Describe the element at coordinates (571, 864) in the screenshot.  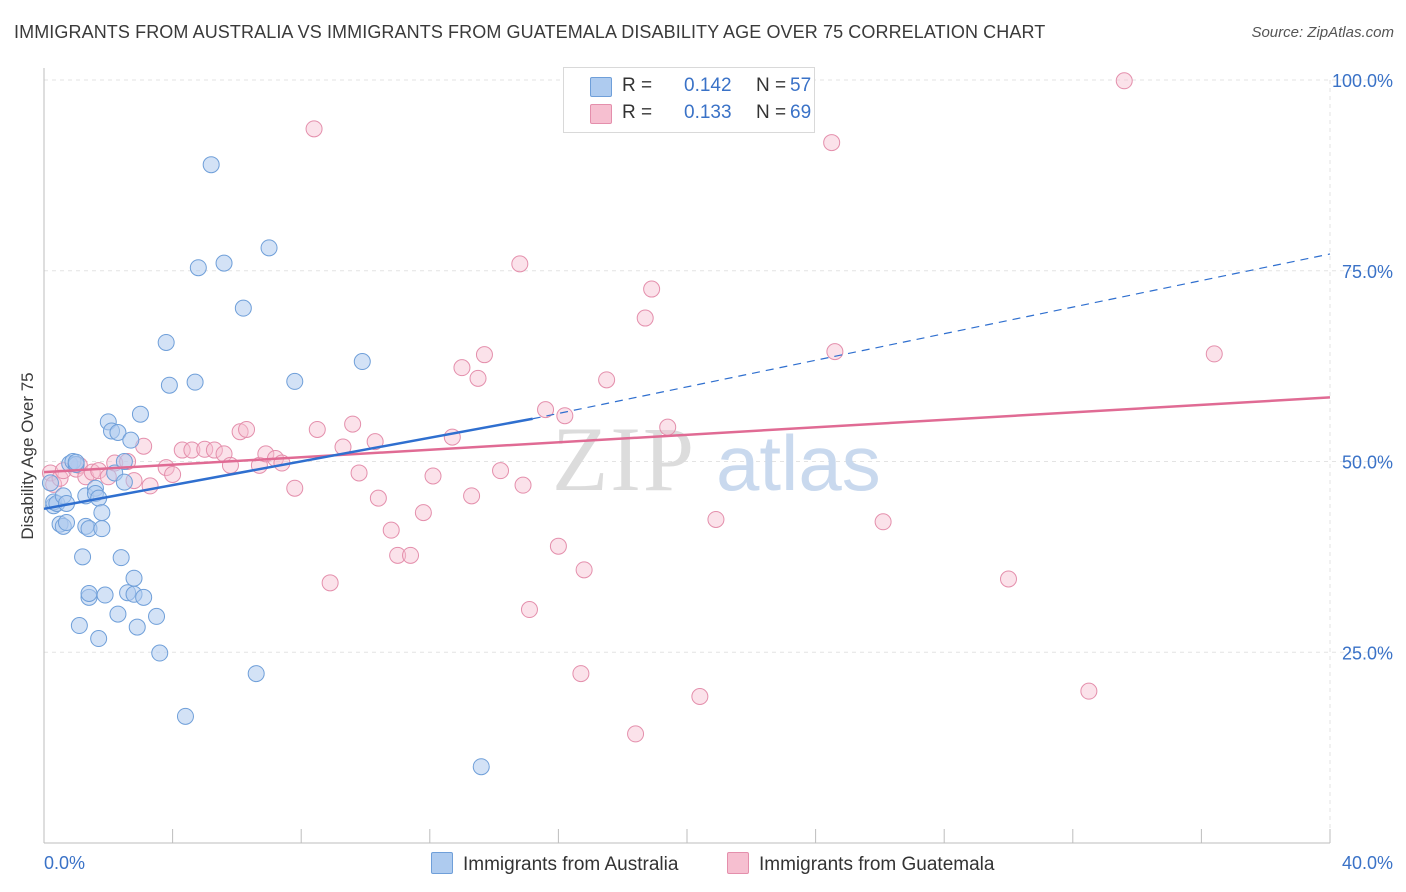
I see `bottom-legend-label-australia: Immigrants from Australia` at that location.